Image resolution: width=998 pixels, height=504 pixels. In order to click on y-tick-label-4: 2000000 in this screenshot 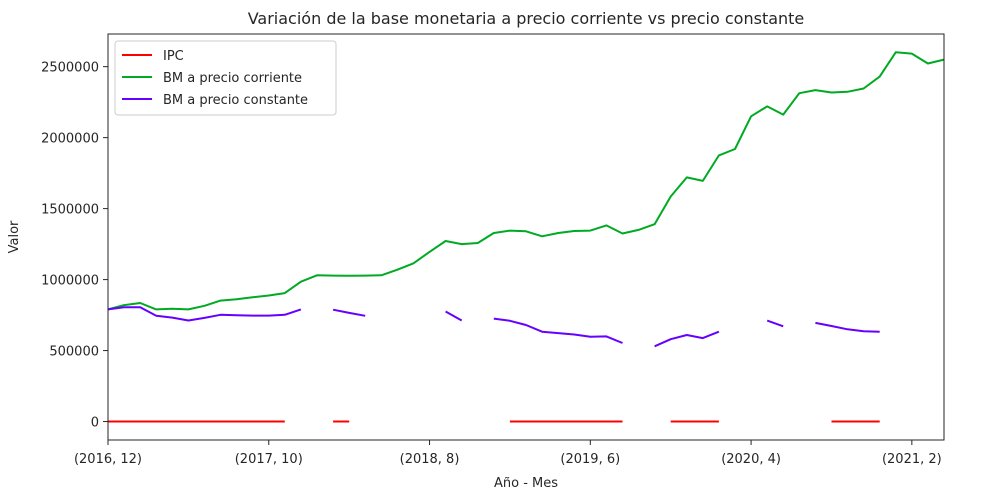, I will do `click(70, 139)`.